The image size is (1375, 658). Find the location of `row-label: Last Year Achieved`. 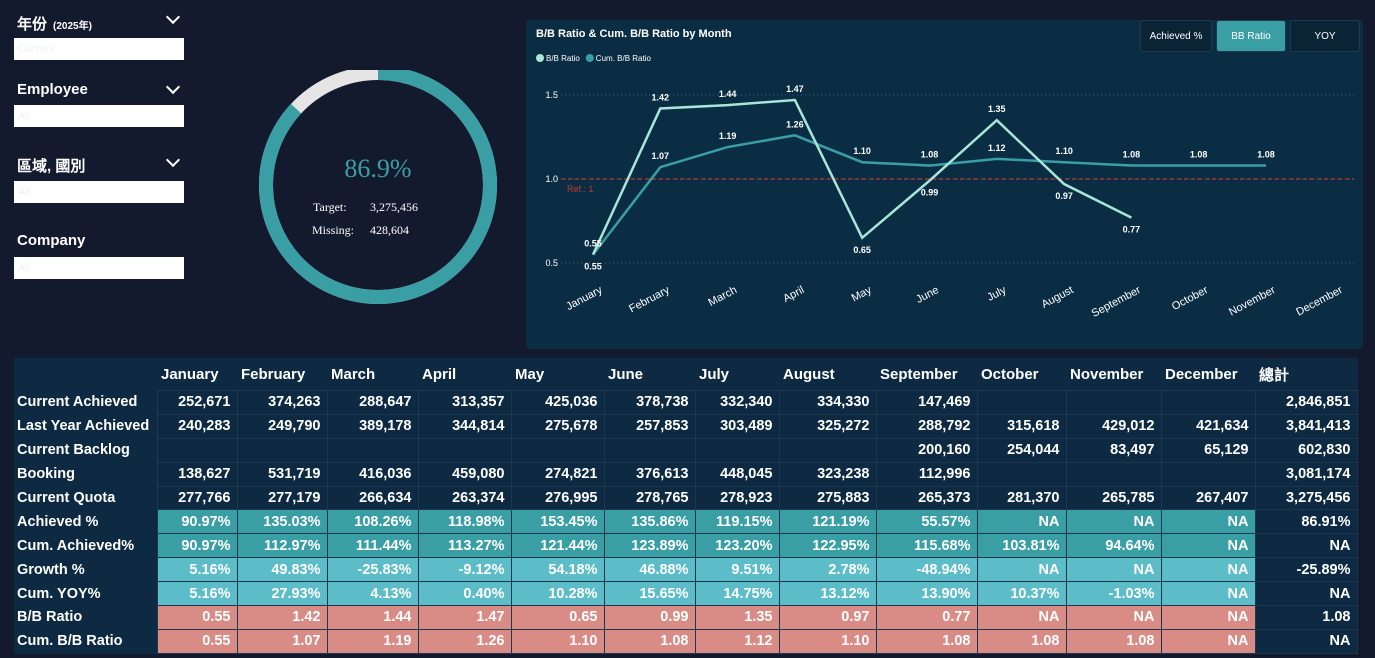

row-label: Last Year Achieved is located at coordinates (83, 426).